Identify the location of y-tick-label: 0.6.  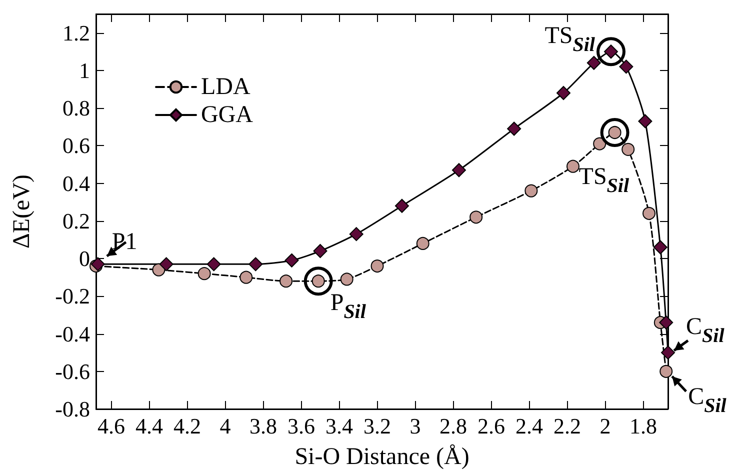
(76, 145).